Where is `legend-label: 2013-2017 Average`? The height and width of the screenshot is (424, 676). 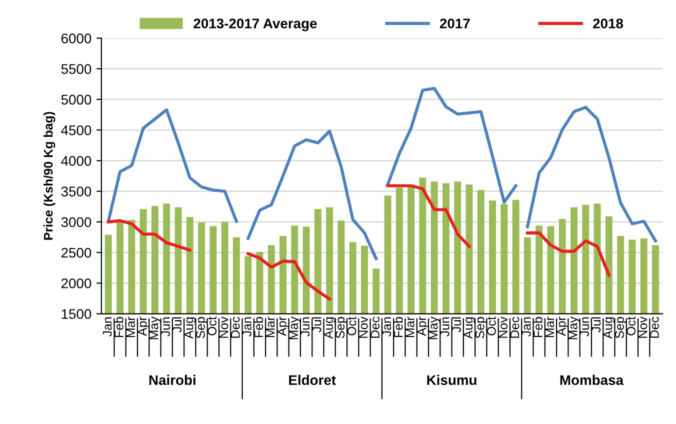
legend-label: 2013-2017 Average is located at coordinates (255, 25).